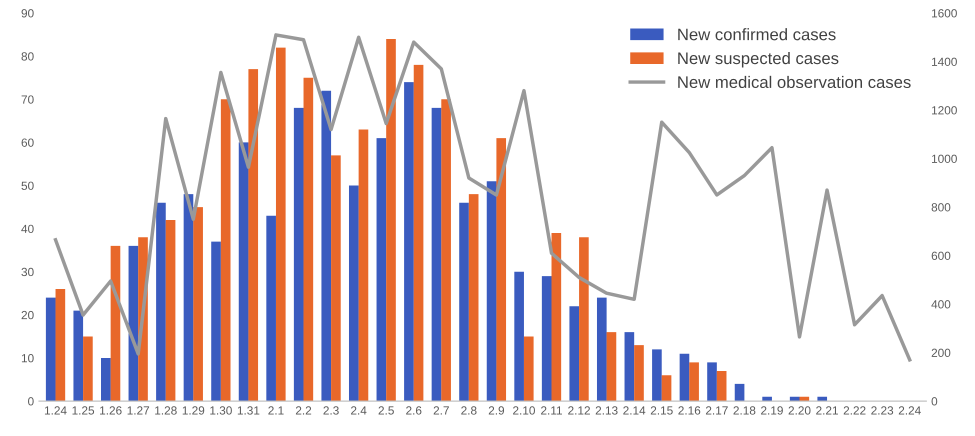 This screenshot has width=975, height=436. What do you see at coordinates (799, 410) in the screenshot?
I see `x-tick-label: 2.20` at bounding box center [799, 410].